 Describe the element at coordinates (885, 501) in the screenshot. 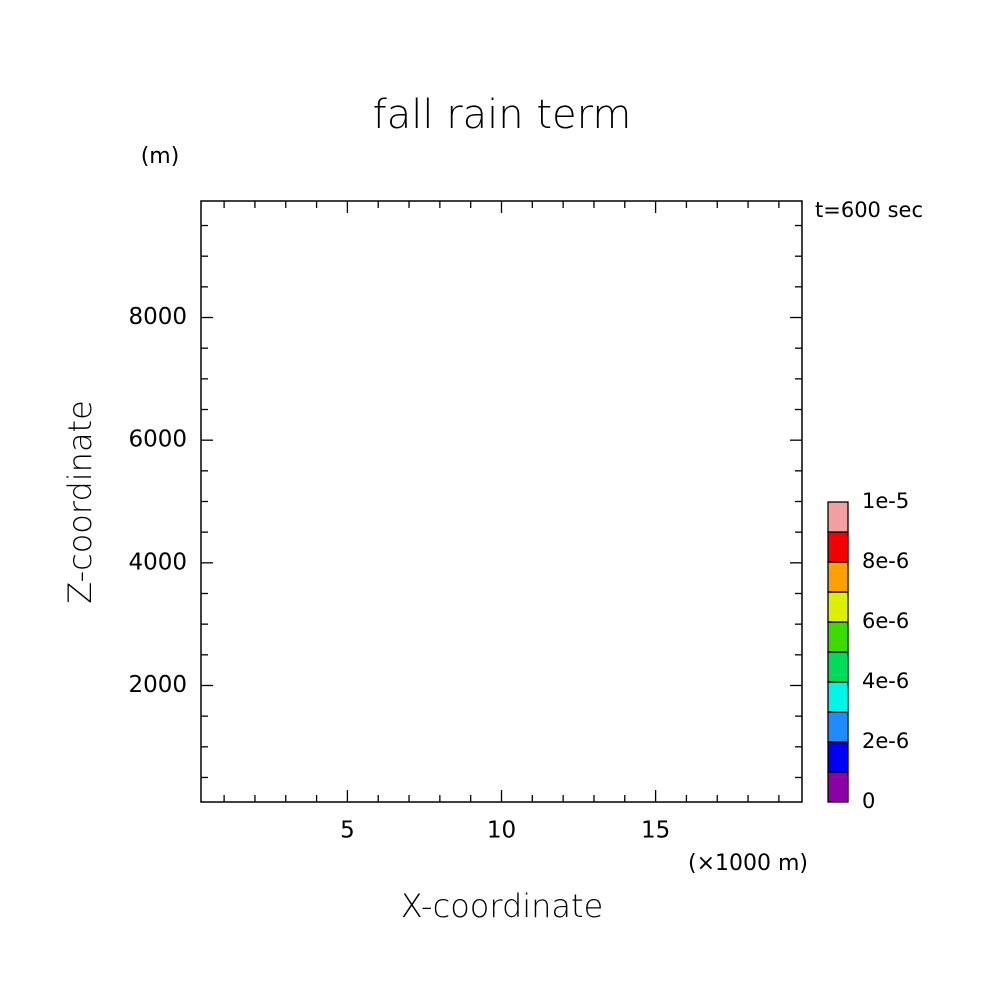

I see `colorbar-label: 1e-5` at that location.